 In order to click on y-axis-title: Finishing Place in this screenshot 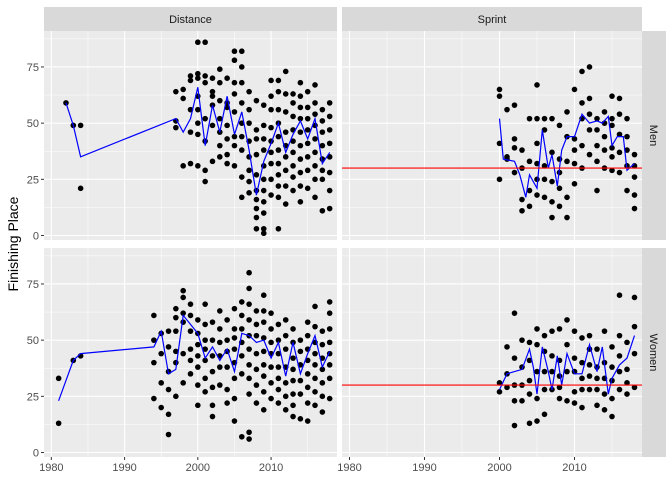, I will do `click(13, 243)`.